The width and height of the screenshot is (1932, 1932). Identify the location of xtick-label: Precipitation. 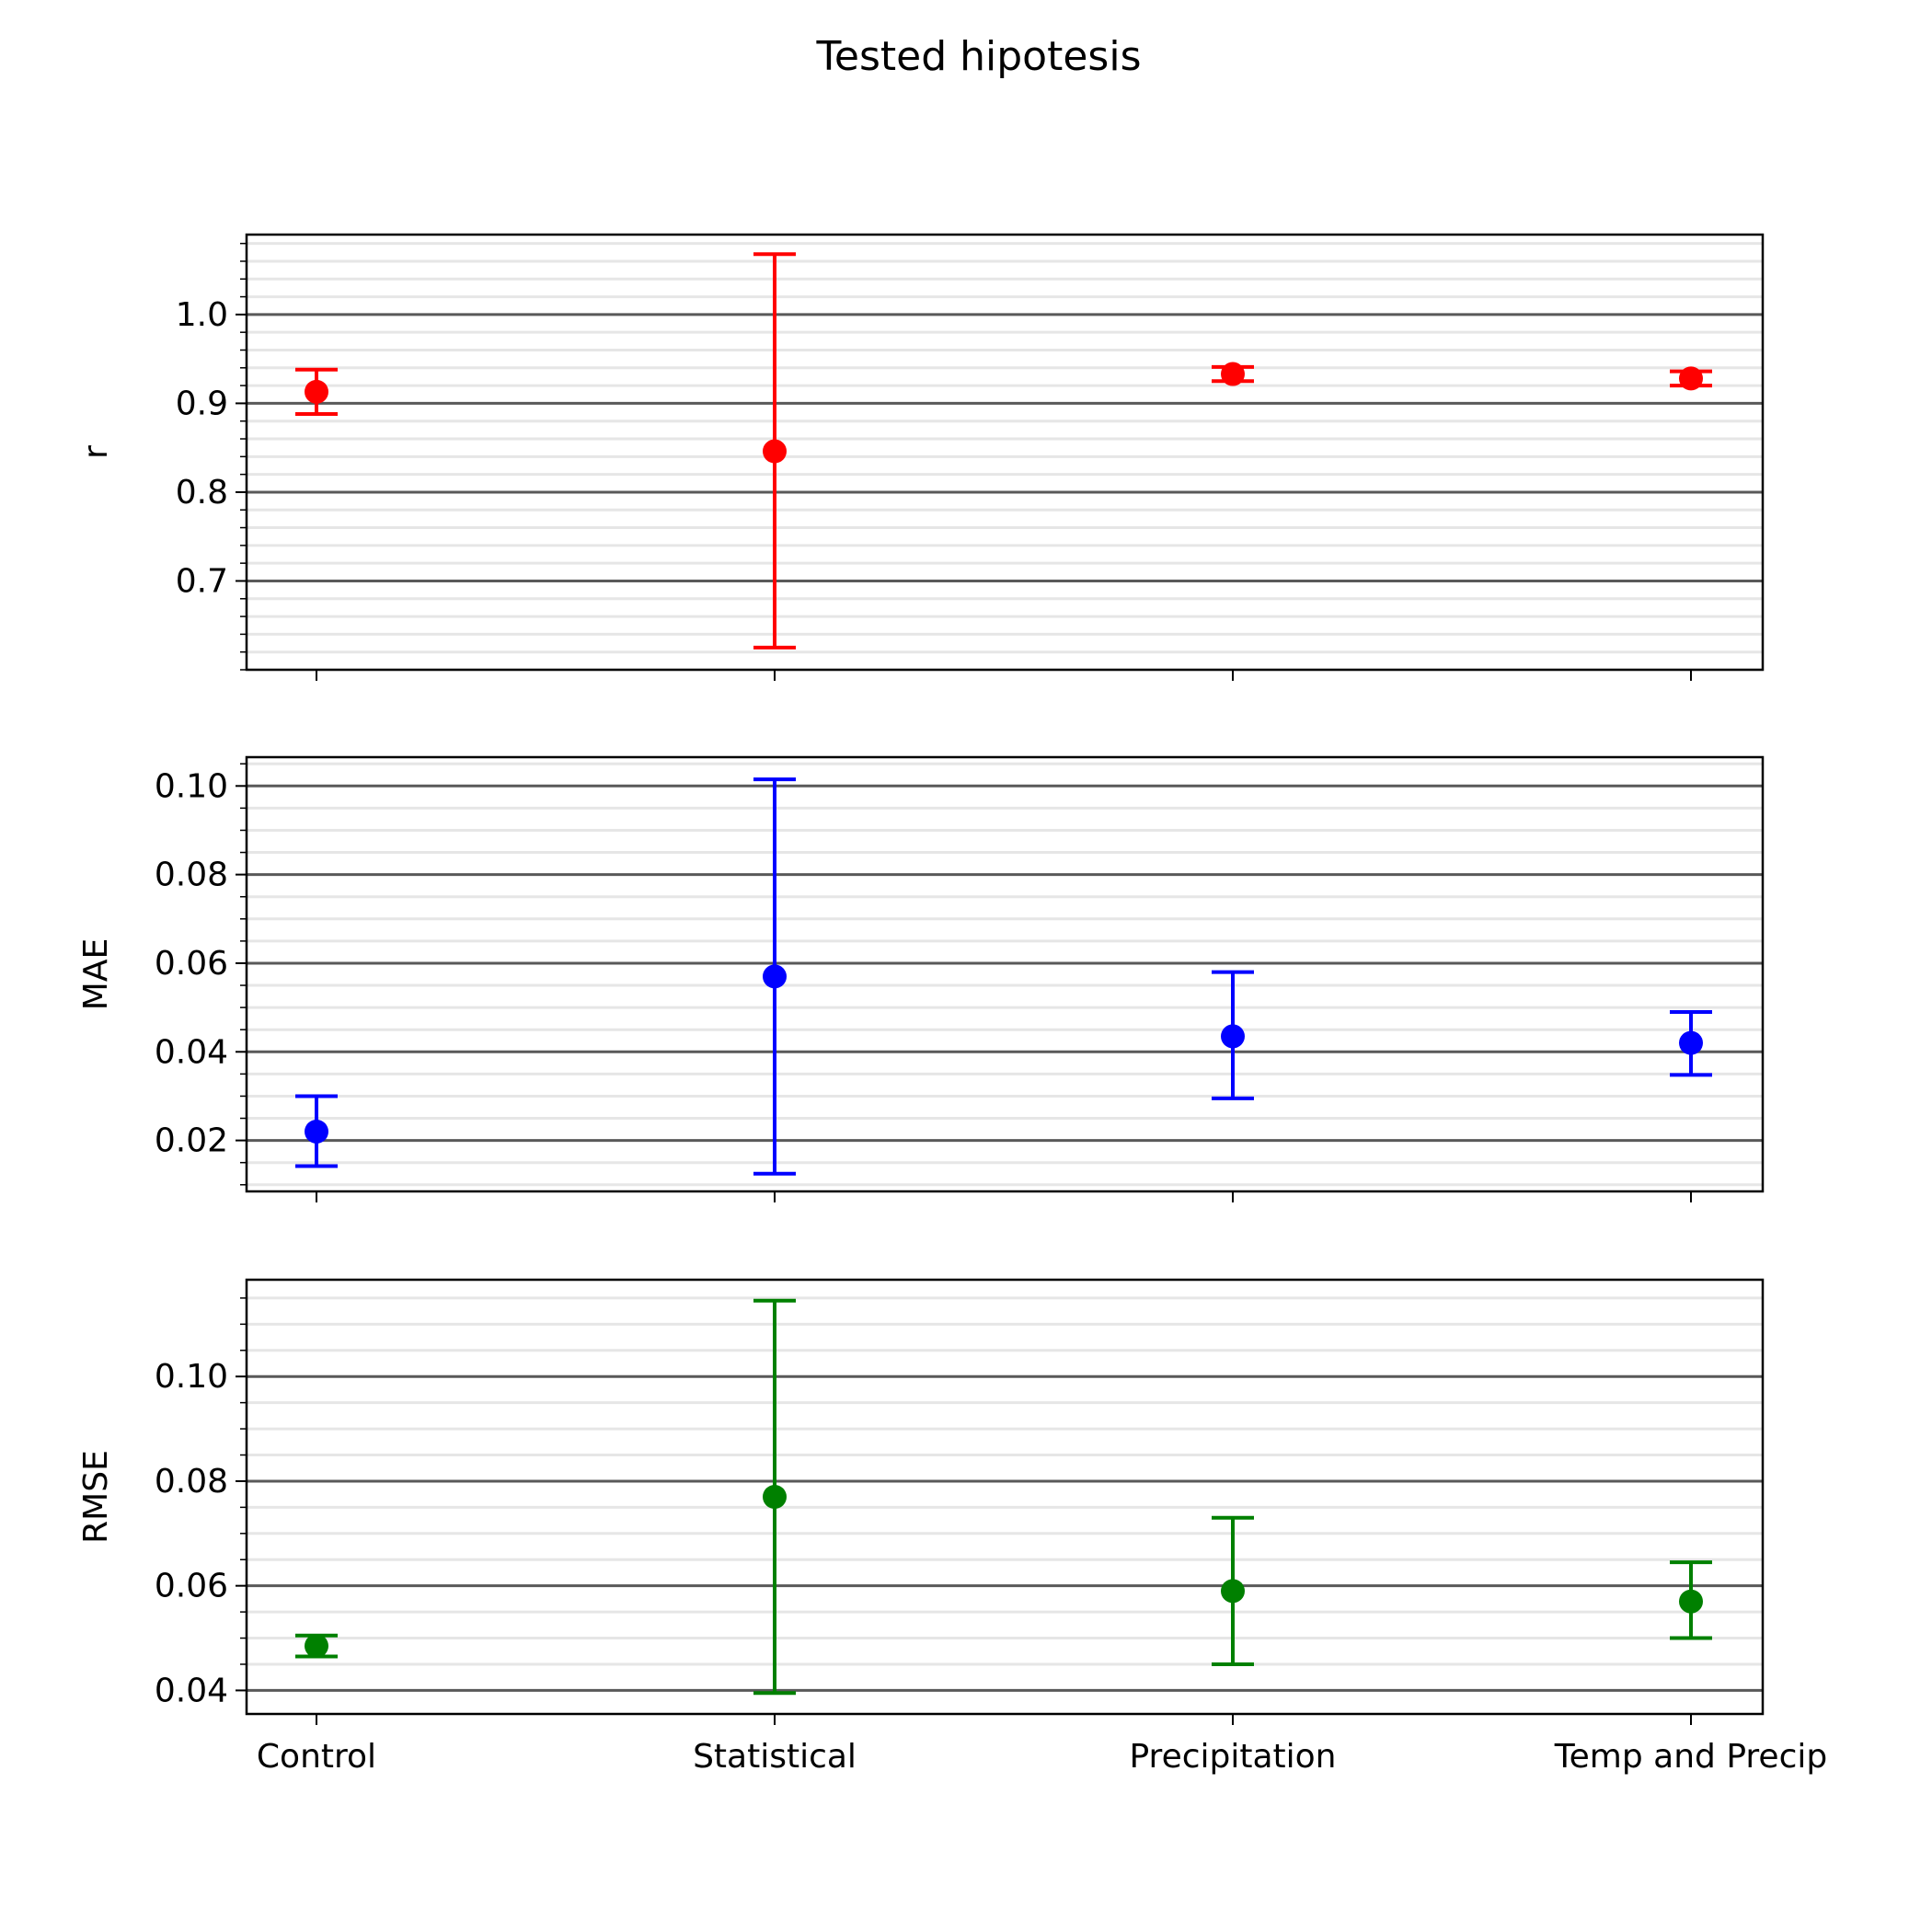
(1232, 1757).